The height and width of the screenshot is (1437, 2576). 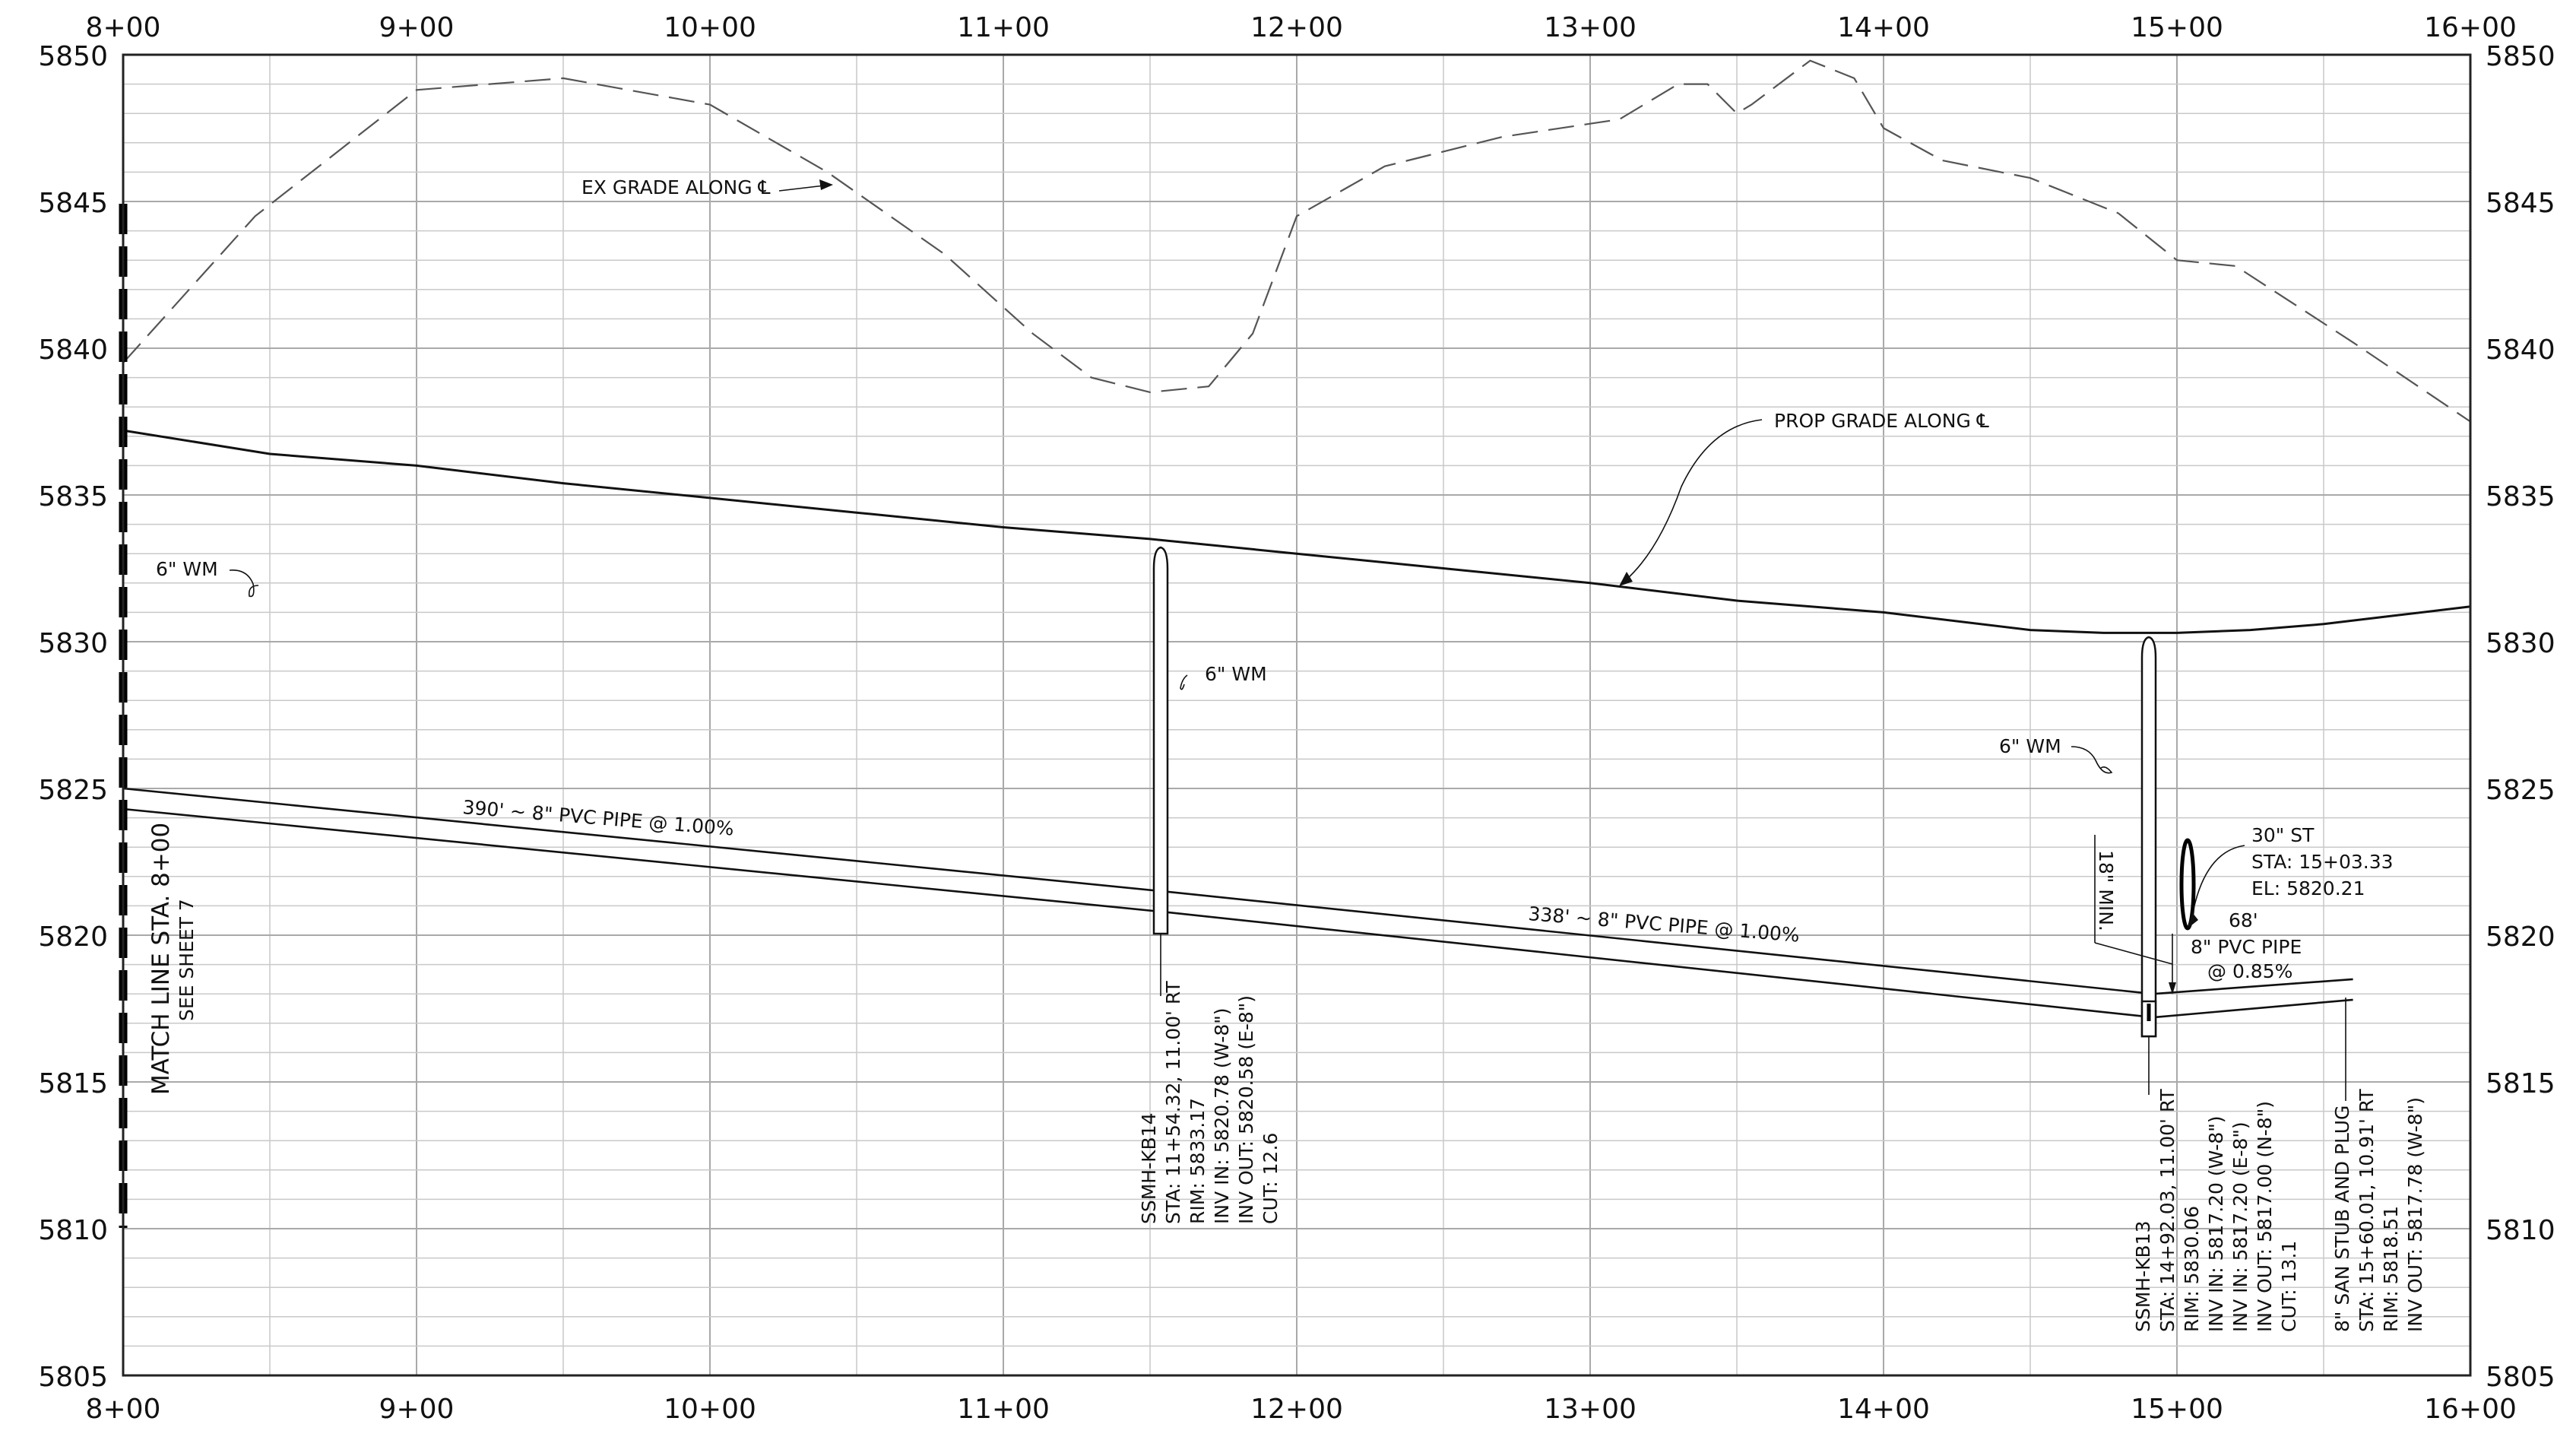 What do you see at coordinates (73, 1230) in the screenshot?
I see `y-tick-left: 5810` at bounding box center [73, 1230].